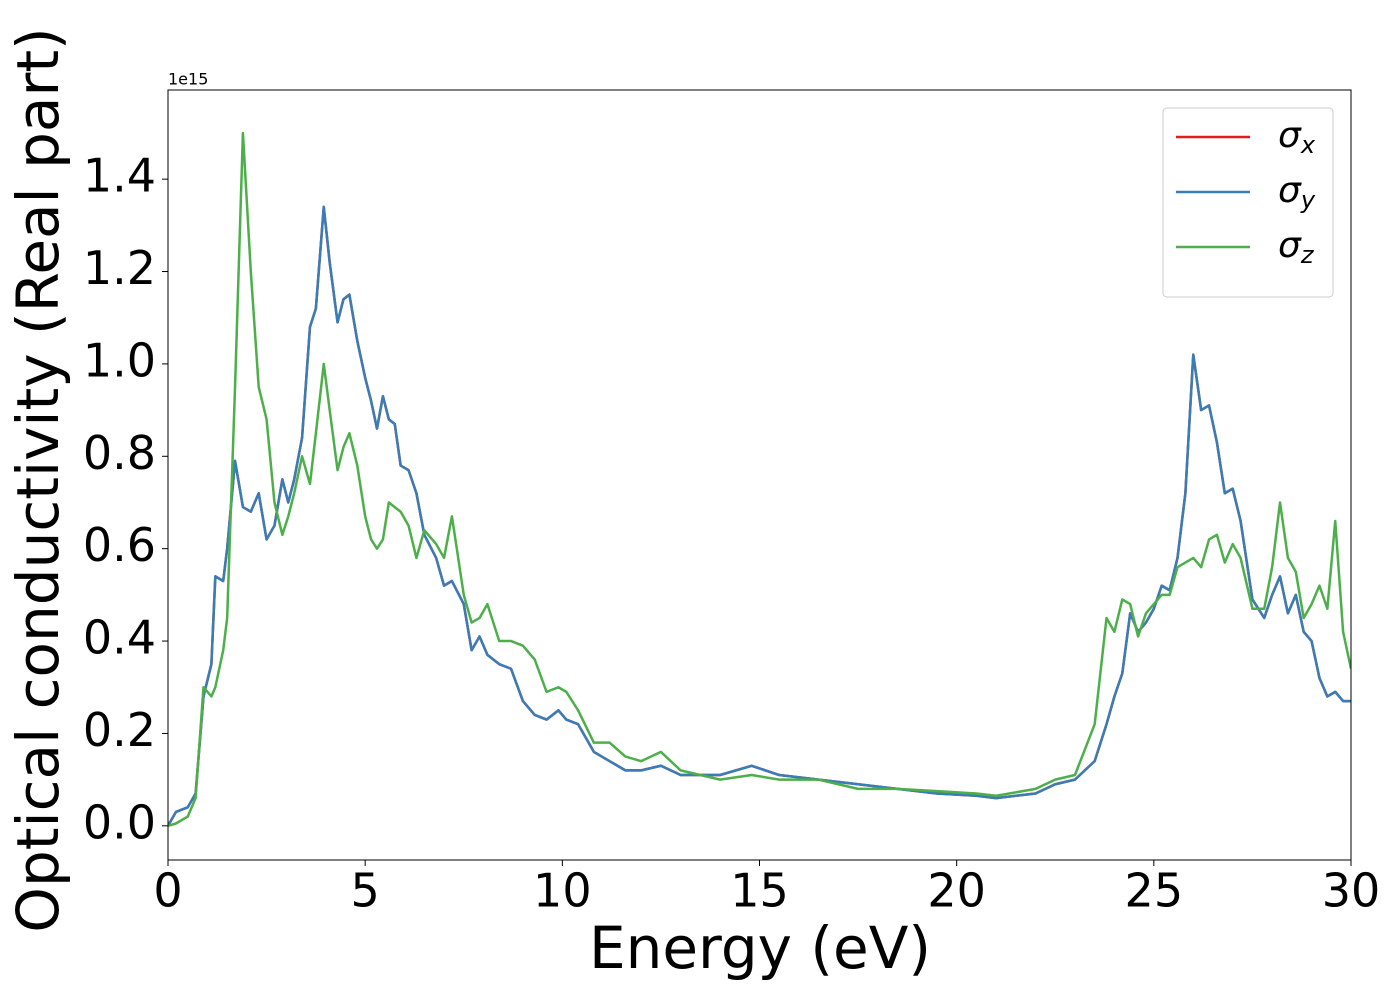 The width and height of the screenshot is (1400, 1000). I want to click on legend-label: σz, so click(1296, 247).